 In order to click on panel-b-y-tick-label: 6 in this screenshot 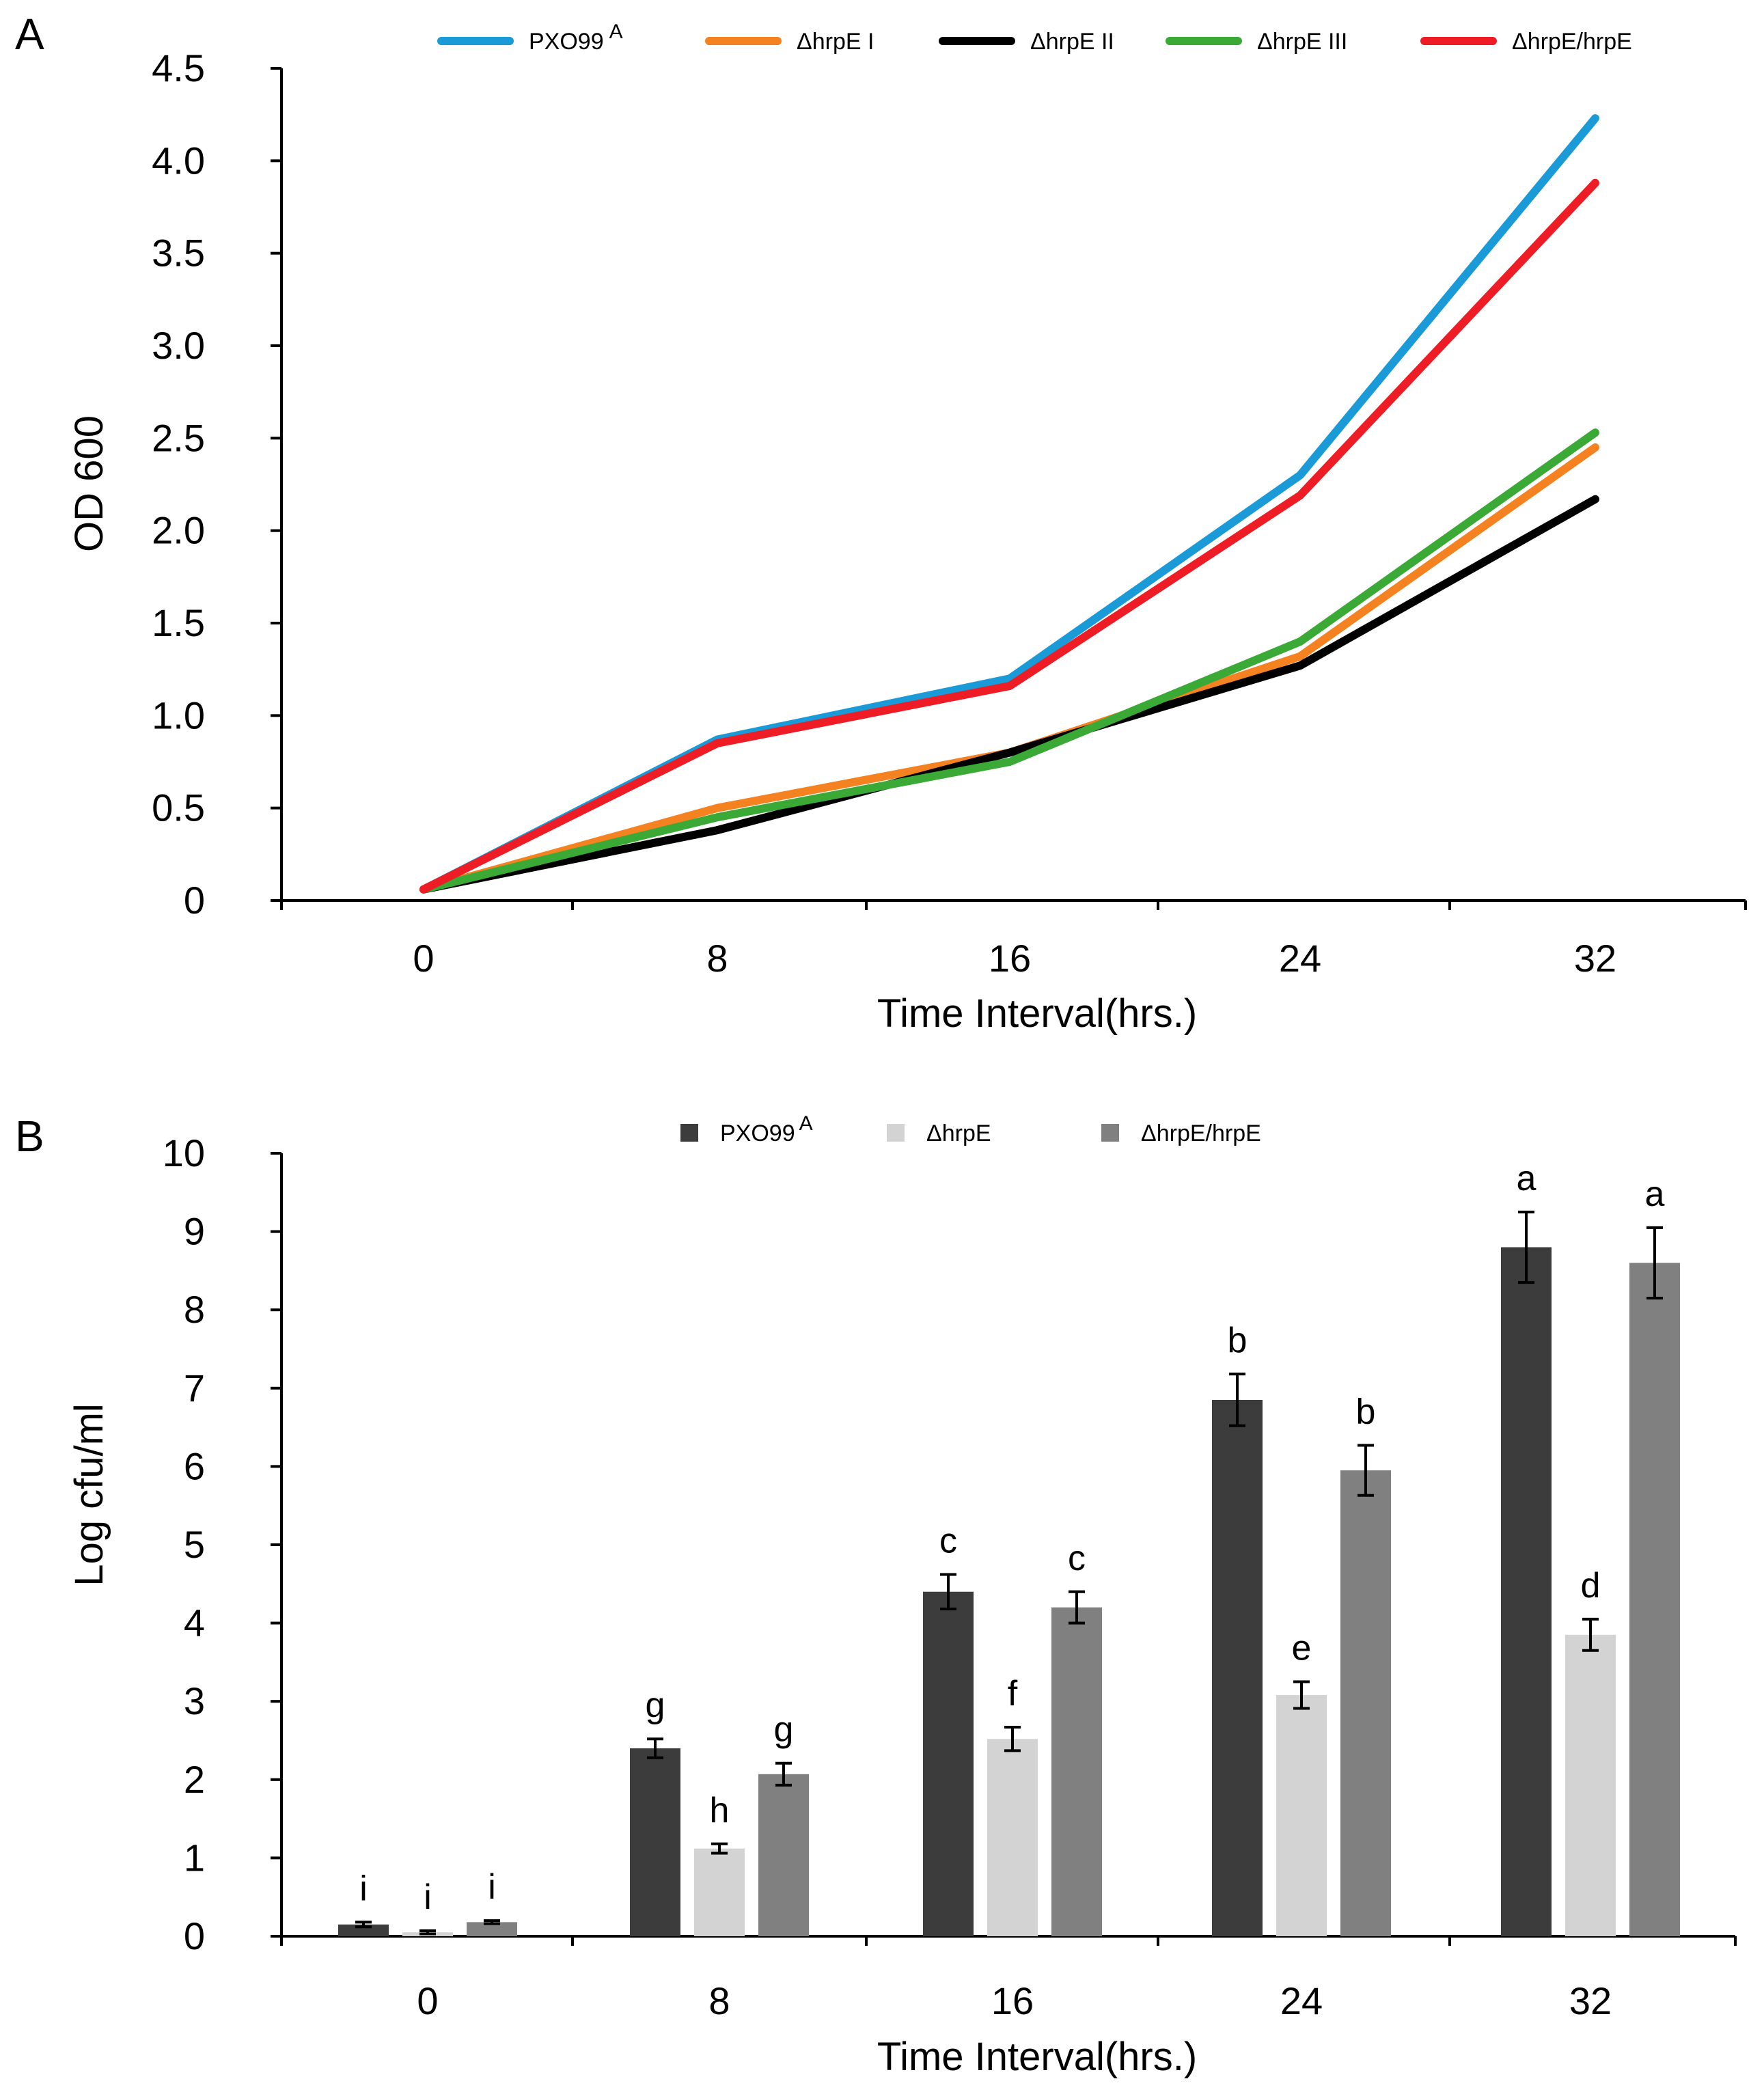, I will do `click(194, 1465)`.